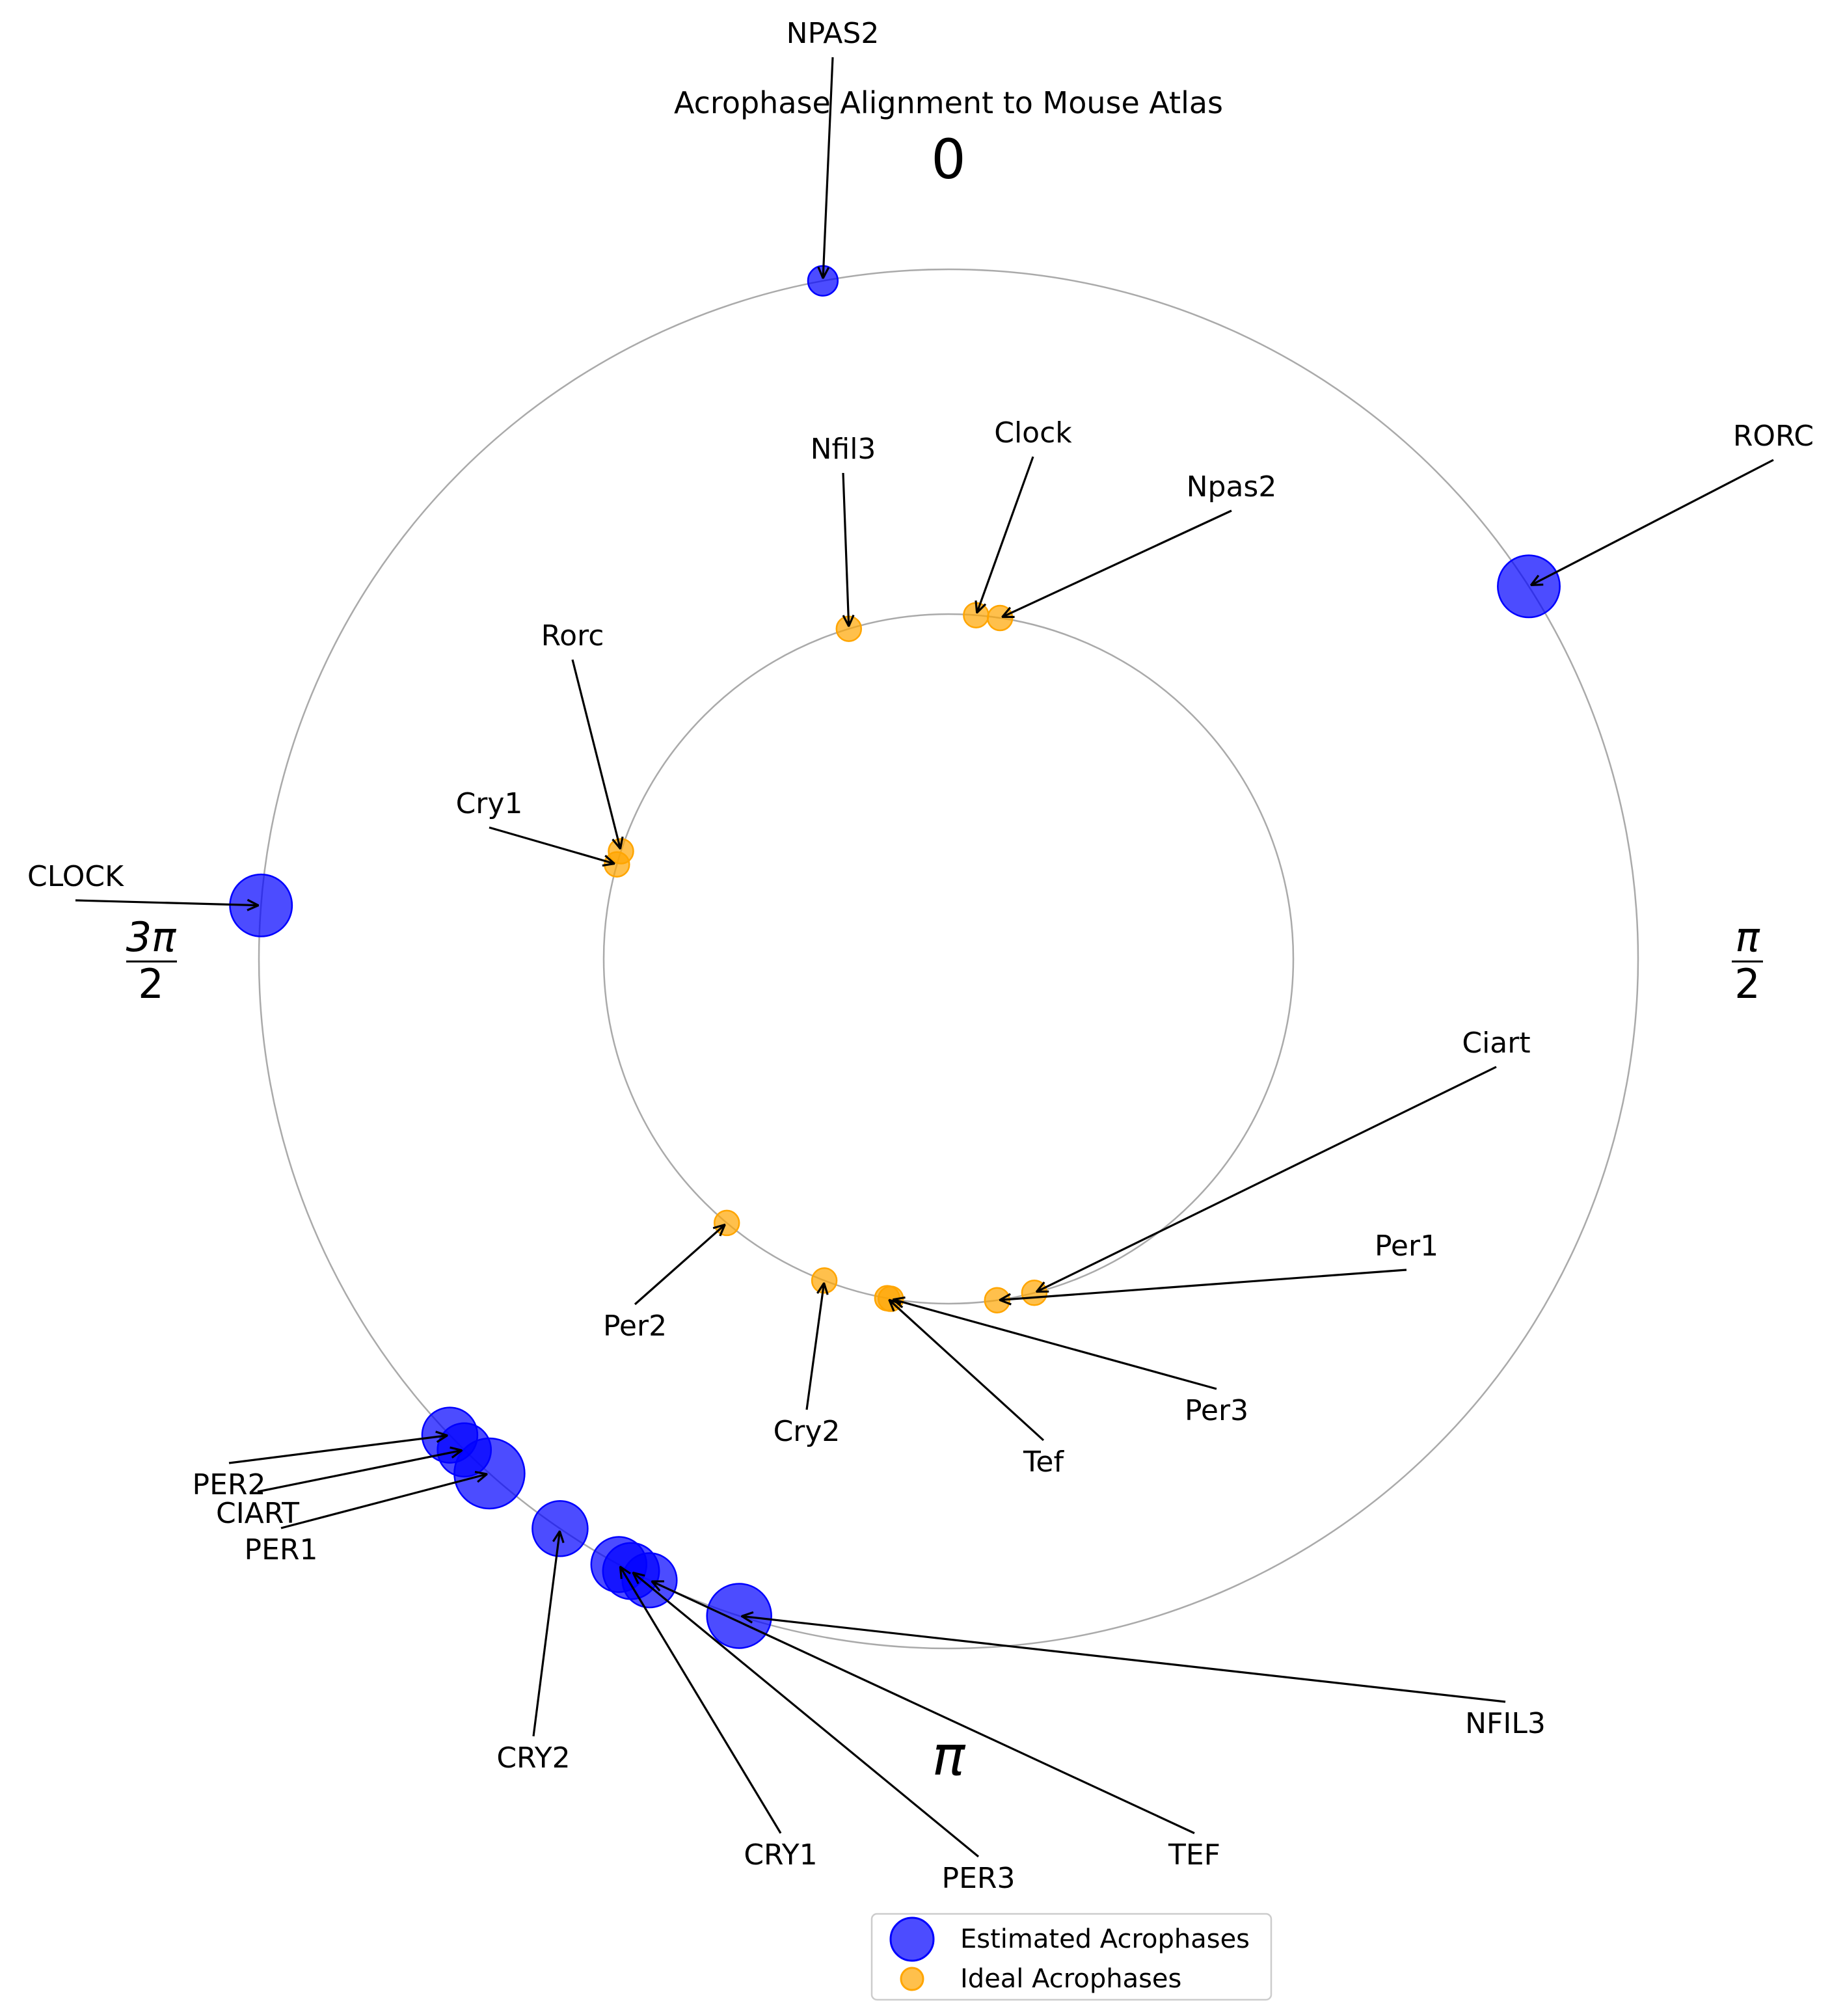 Image resolution: width=1830 pixels, height=2016 pixels. What do you see at coordinates (1105, 1939) in the screenshot?
I see `legend-label-estimated: Estimated Acrophases` at bounding box center [1105, 1939].